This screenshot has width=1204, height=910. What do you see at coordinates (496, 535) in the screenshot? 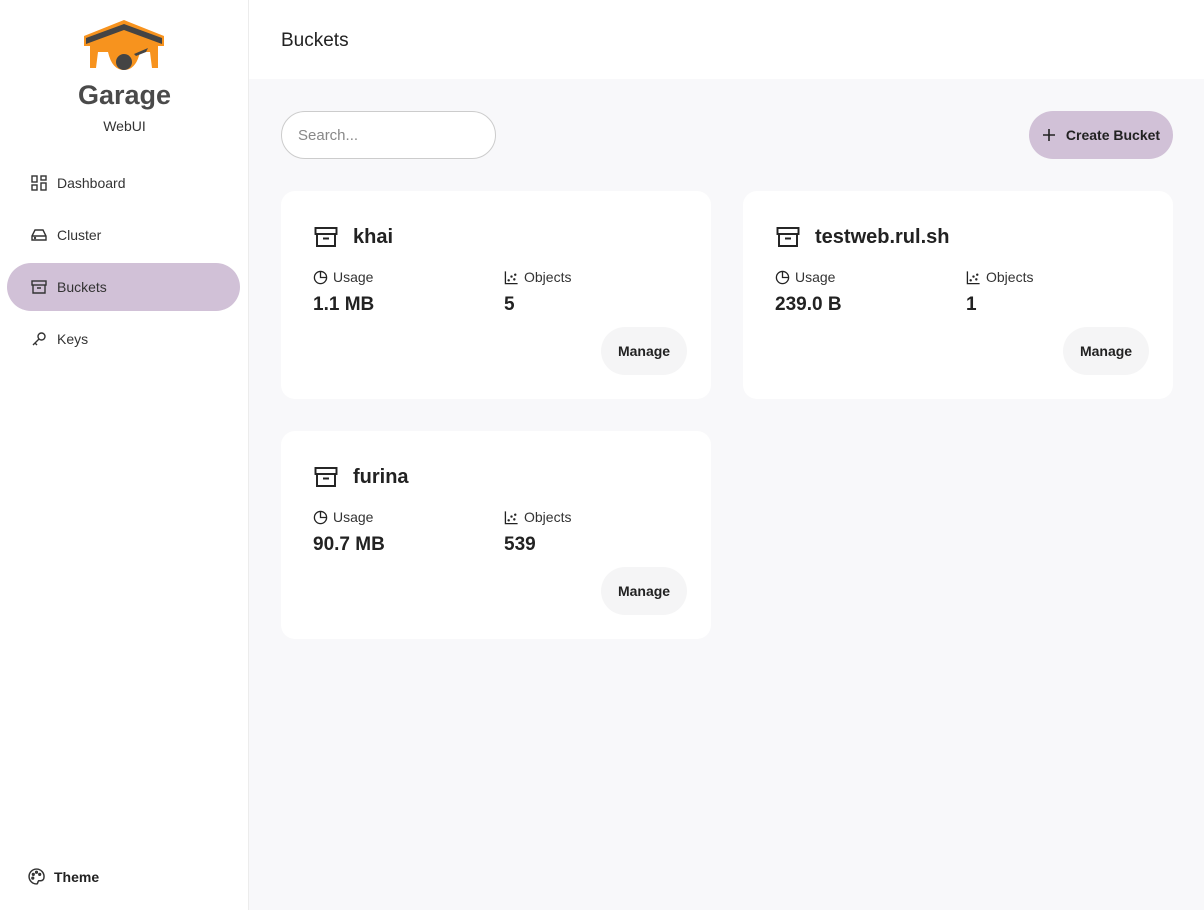
I see `bucket-card: furina Usage 90.7 MB Objects 539 Manage` at bounding box center [496, 535].